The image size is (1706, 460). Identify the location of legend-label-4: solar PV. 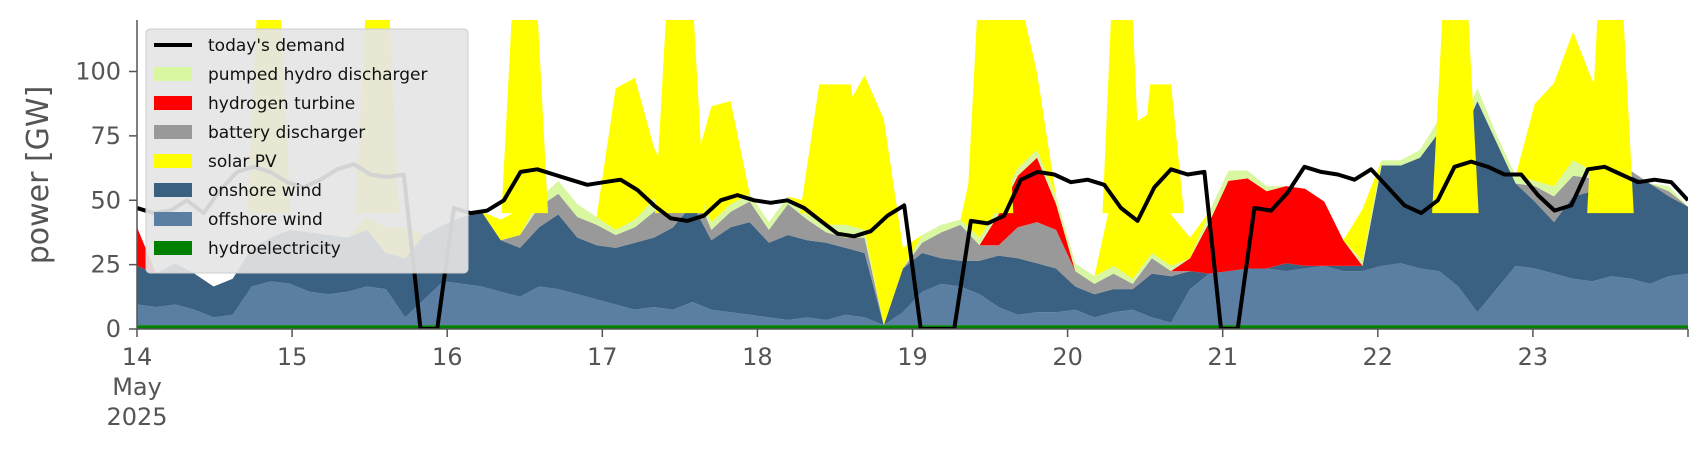
(242, 162).